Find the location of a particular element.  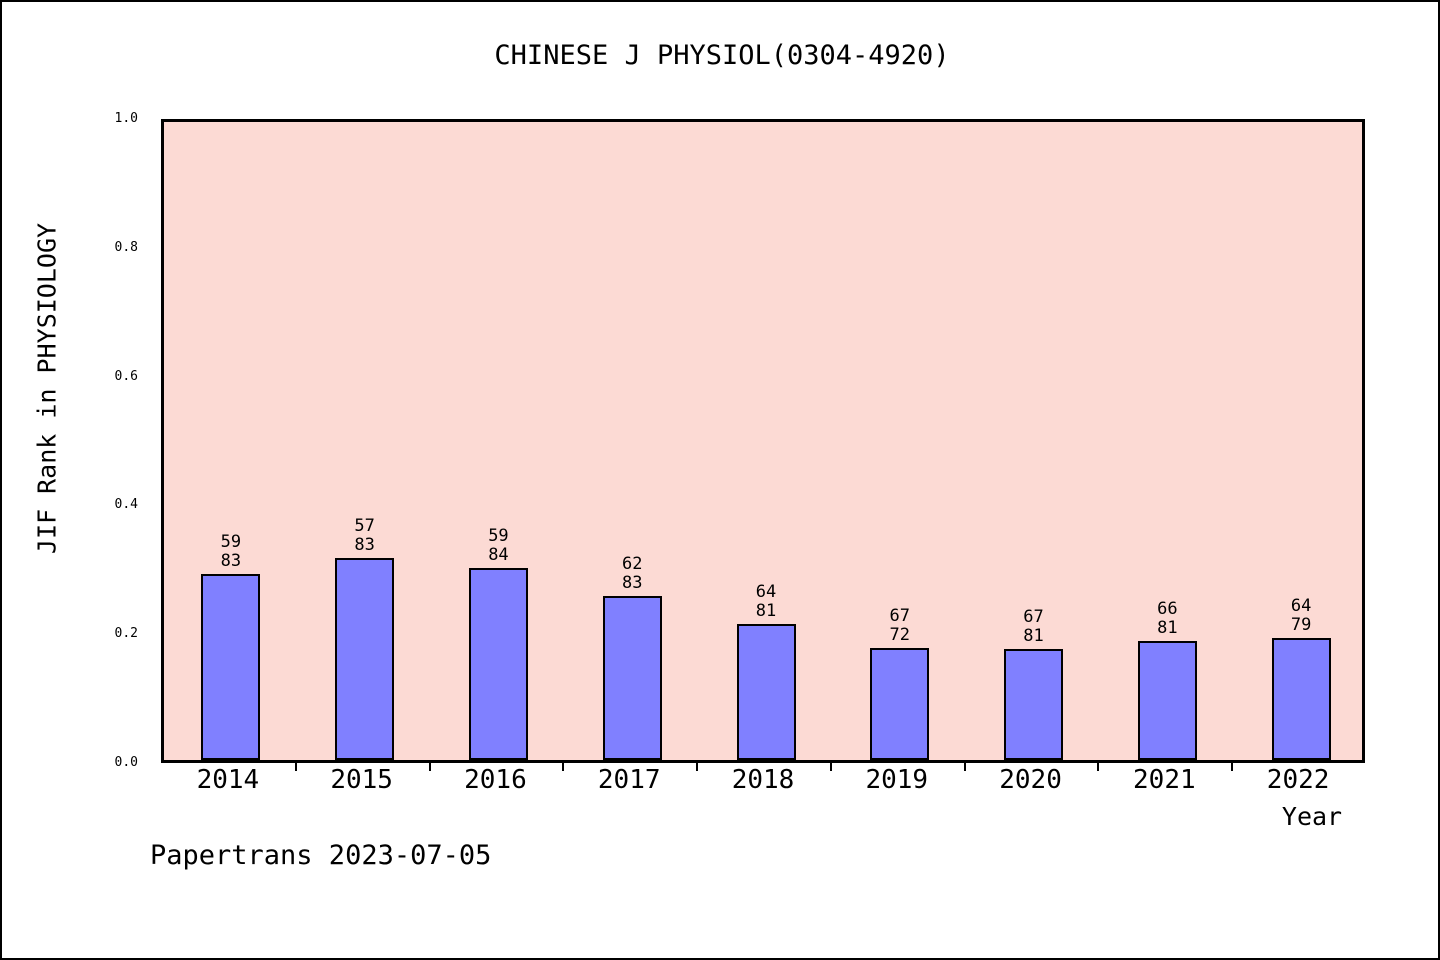

bar-value-label-2022: 64 79 is located at coordinates (1301, 615).